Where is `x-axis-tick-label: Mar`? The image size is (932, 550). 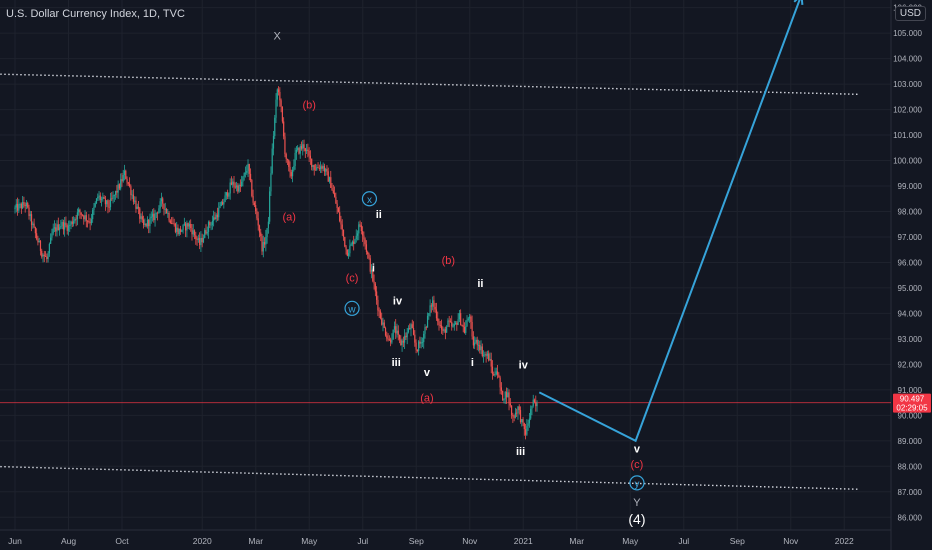 x-axis-tick-label: Mar is located at coordinates (255, 541).